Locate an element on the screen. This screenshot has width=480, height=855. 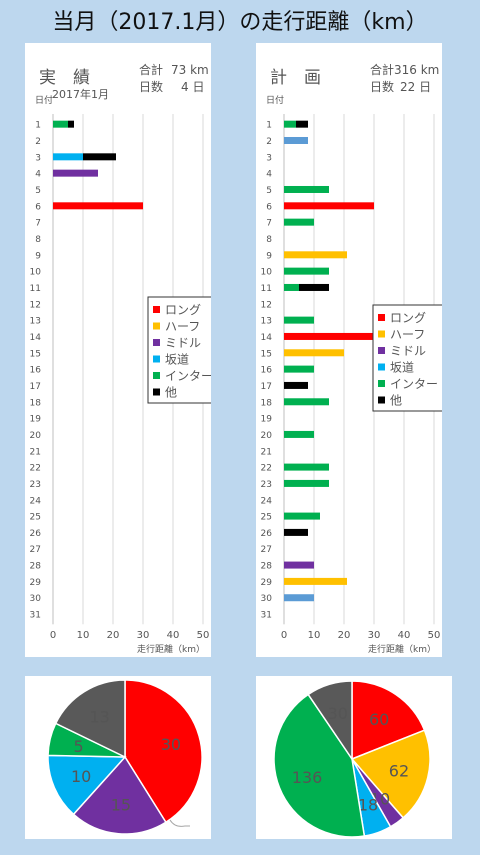
y-tick-label: 16 is located at coordinates (267, 371).